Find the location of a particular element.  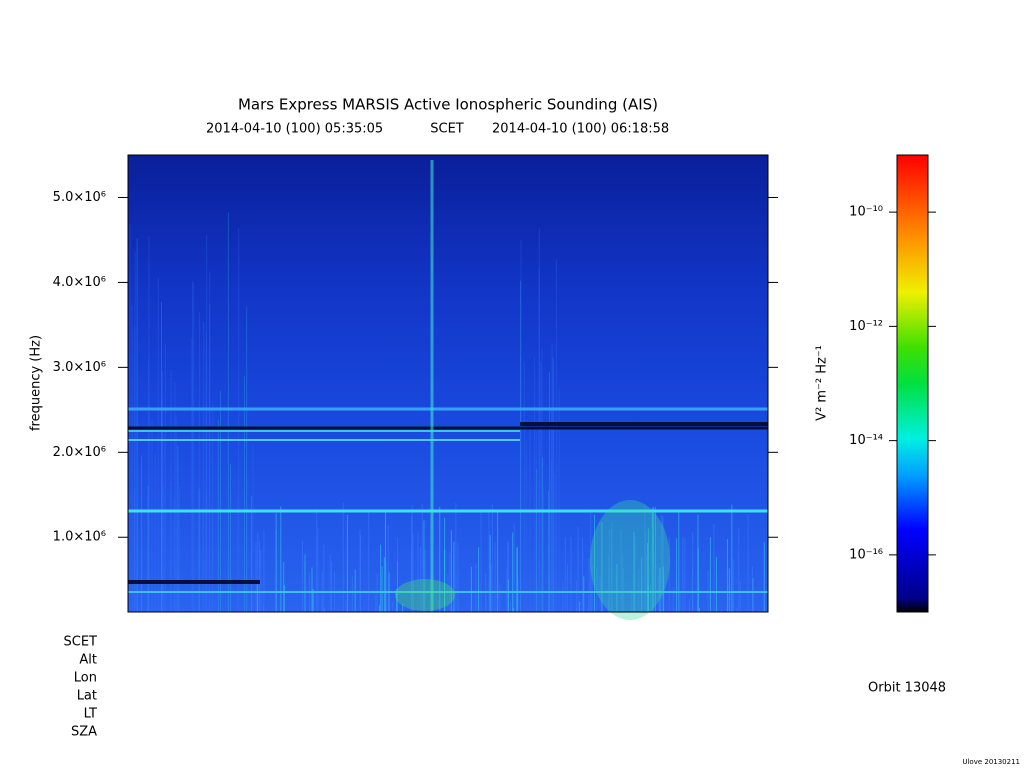

colorbar-tick-label: 10⁻¹⁴ is located at coordinates (866, 440).